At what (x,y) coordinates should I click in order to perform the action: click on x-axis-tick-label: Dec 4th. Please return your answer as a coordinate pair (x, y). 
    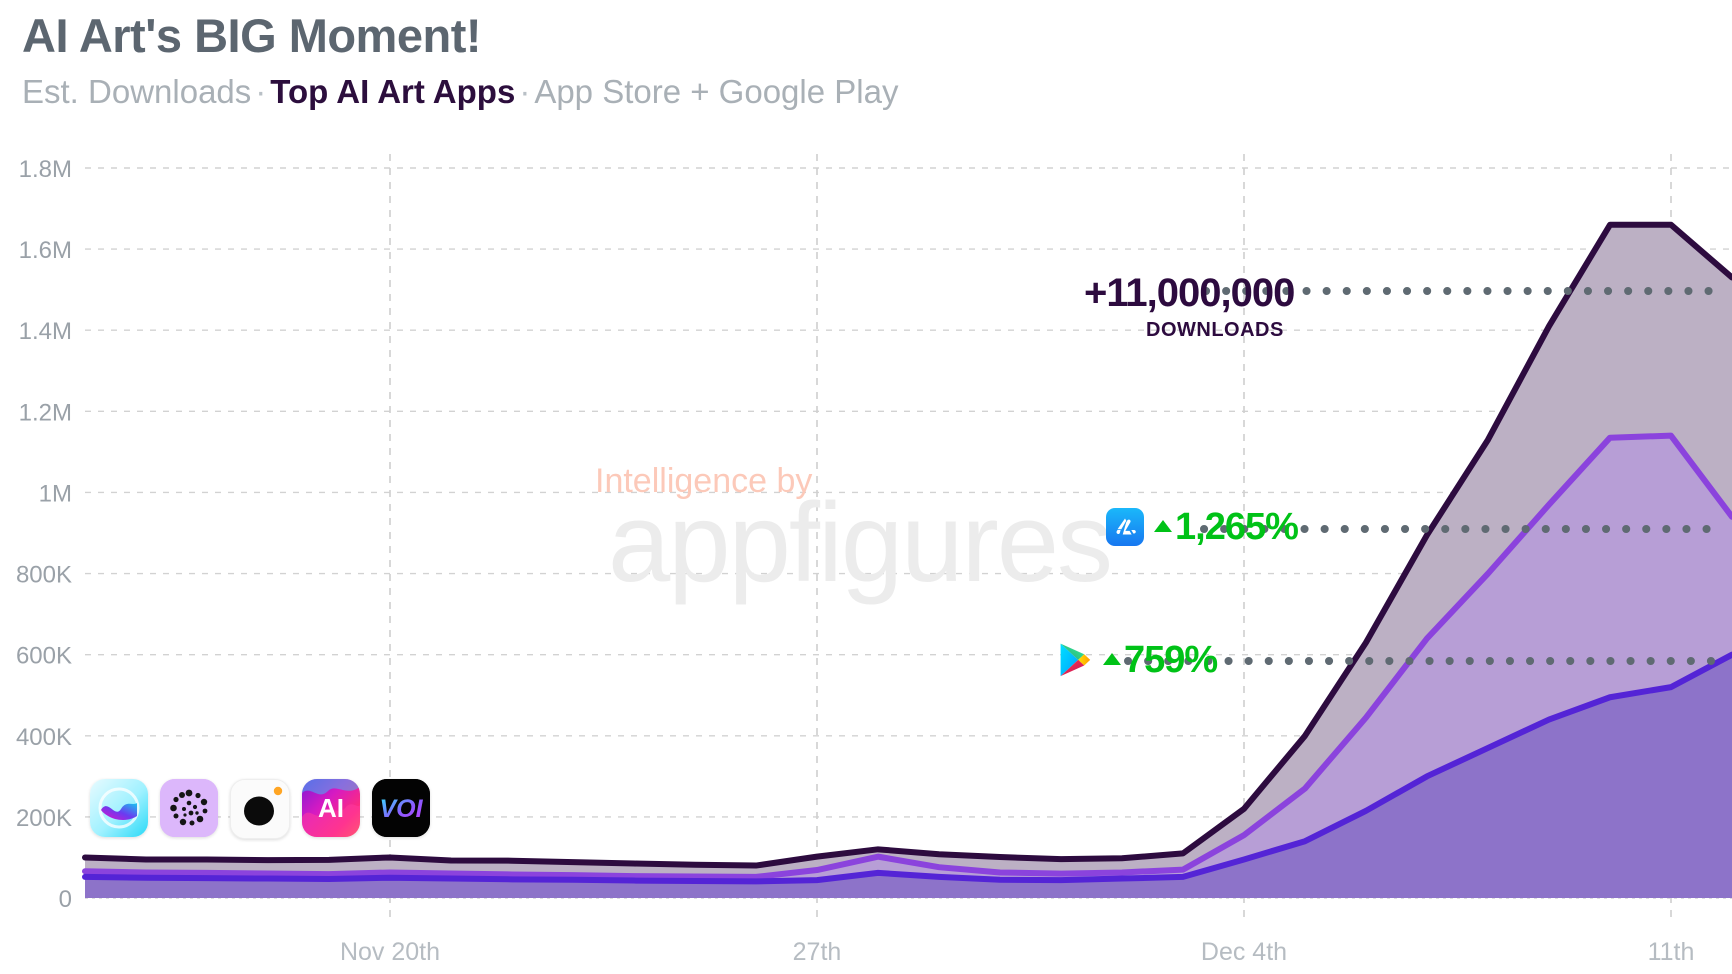
    Looking at the image, I should click on (1244, 952).